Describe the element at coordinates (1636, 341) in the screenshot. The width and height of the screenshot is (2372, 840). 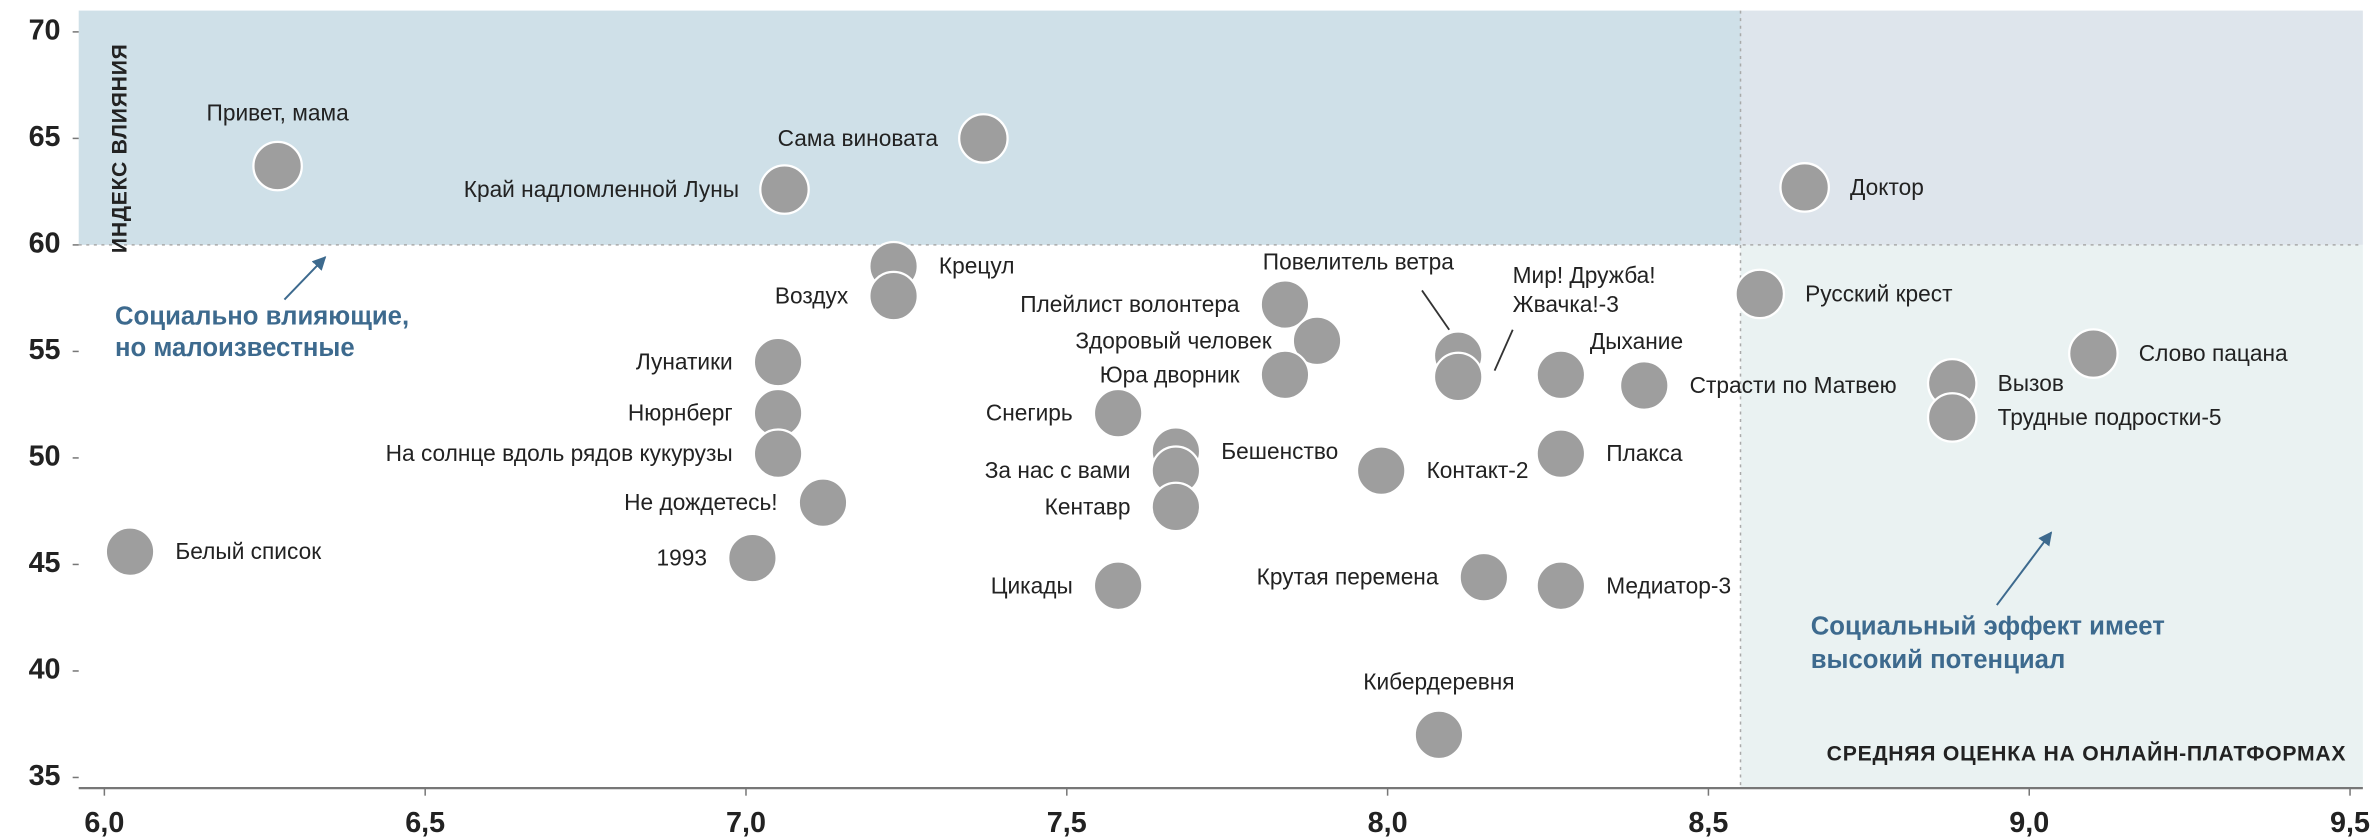
I see `point-label: Дыхание` at that location.